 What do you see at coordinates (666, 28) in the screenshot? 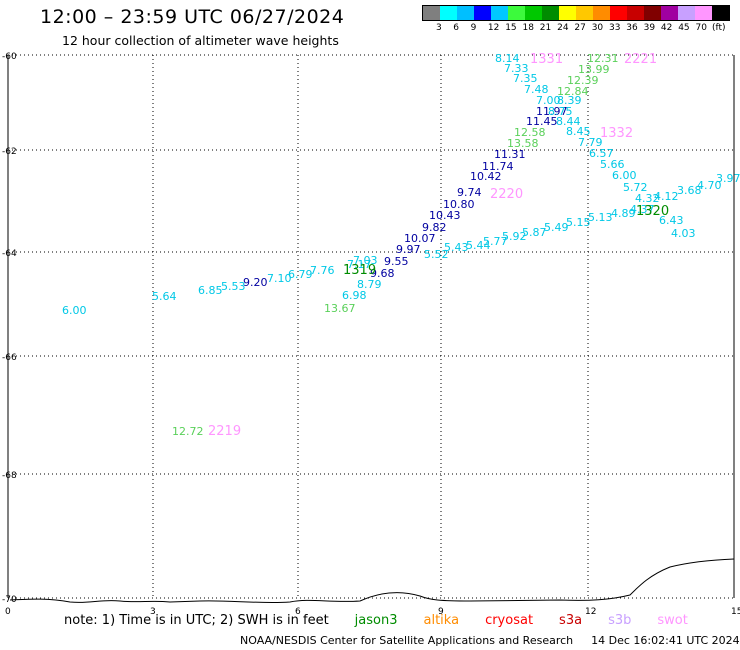
I see `legend-label: 42` at bounding box center [666, 28].